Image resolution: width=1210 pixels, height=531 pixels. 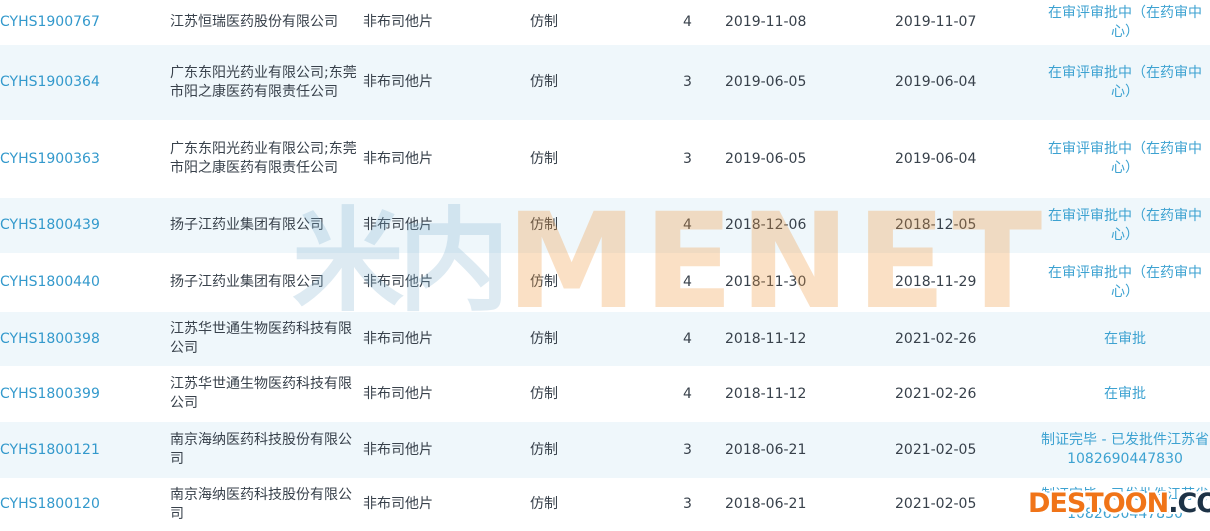 I want to click on acceptance-date-cell: 2018-12-06, so click(x=766, y=225).